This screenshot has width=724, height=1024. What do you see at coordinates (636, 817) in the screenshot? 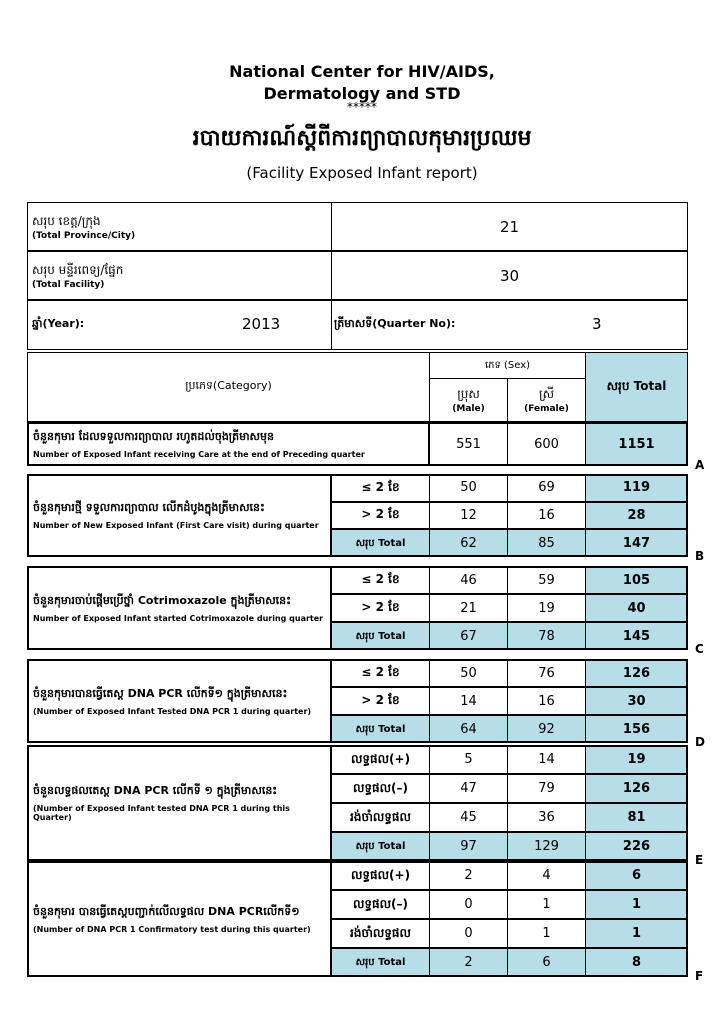
I see `value: 81` at bounding box center [636, 817].